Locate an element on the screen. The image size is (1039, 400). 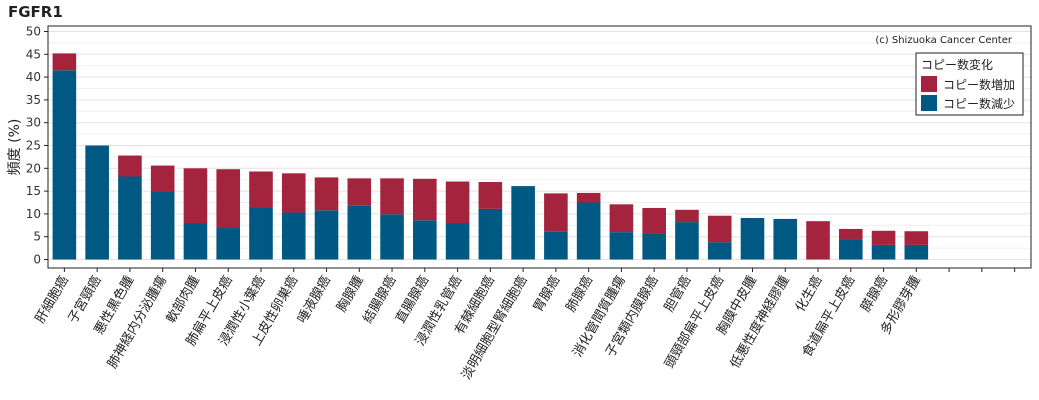
x-tick-label: 低悪性度神経膠腫 is located at coordinates (760, 322).